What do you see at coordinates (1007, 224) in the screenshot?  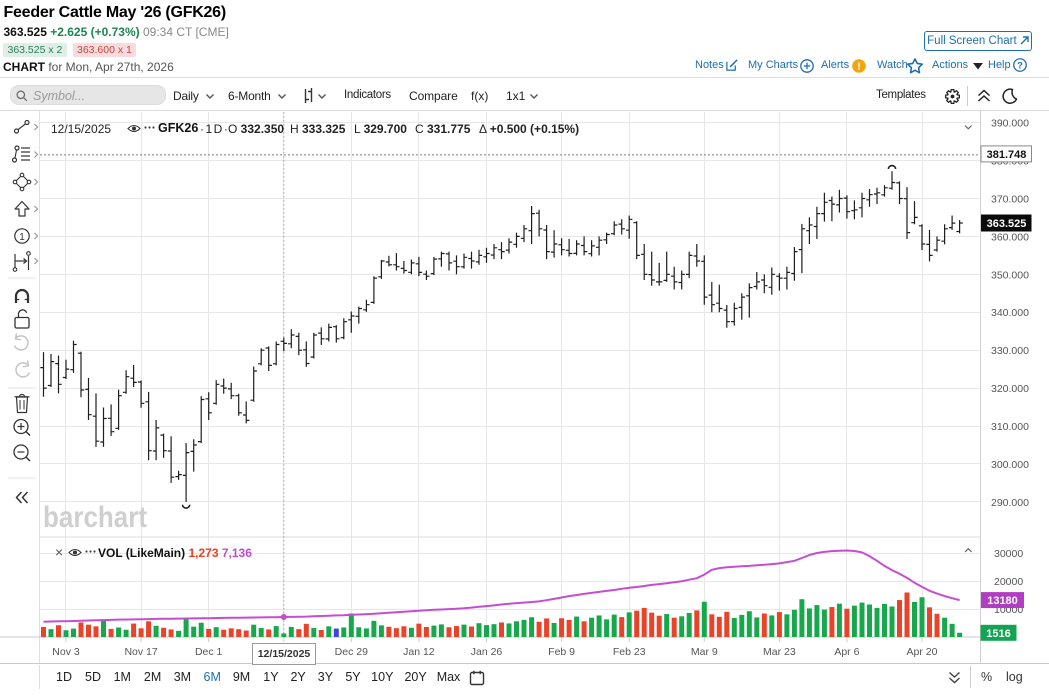 I see `svg-text: 363.525` at bounding box center [1007, 224].